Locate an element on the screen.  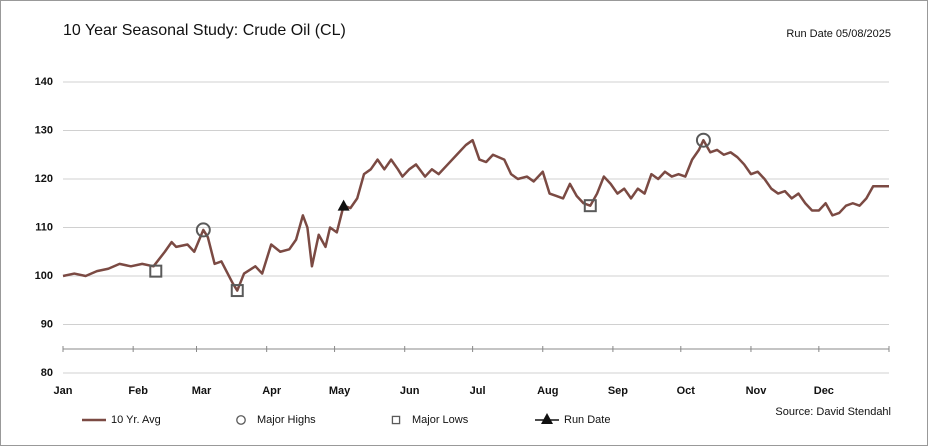
y-tick-label: 110 is located at coordinates (44, 227).